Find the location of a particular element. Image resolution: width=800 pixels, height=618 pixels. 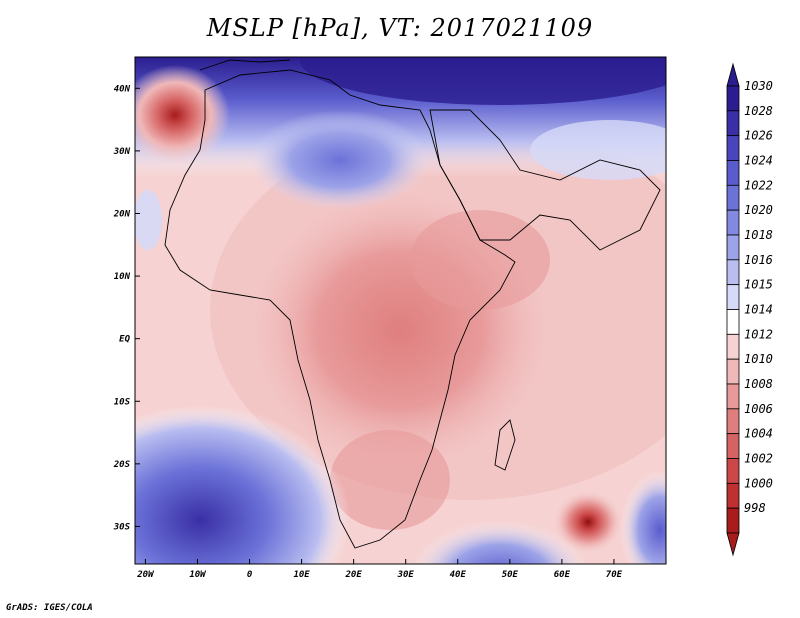

colorbar-level-label: 1016 is located at coordinates (758, 260).